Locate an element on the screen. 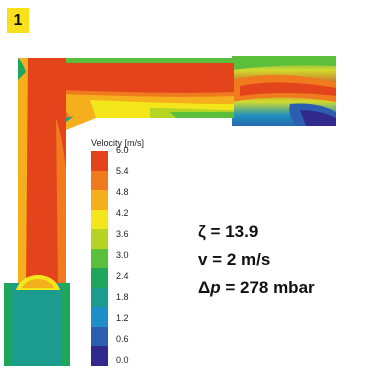 Image resolution: width=370 pixels, height=378 pixels. legend-tick-label: 4.8 is located at coordinates (122, 192).